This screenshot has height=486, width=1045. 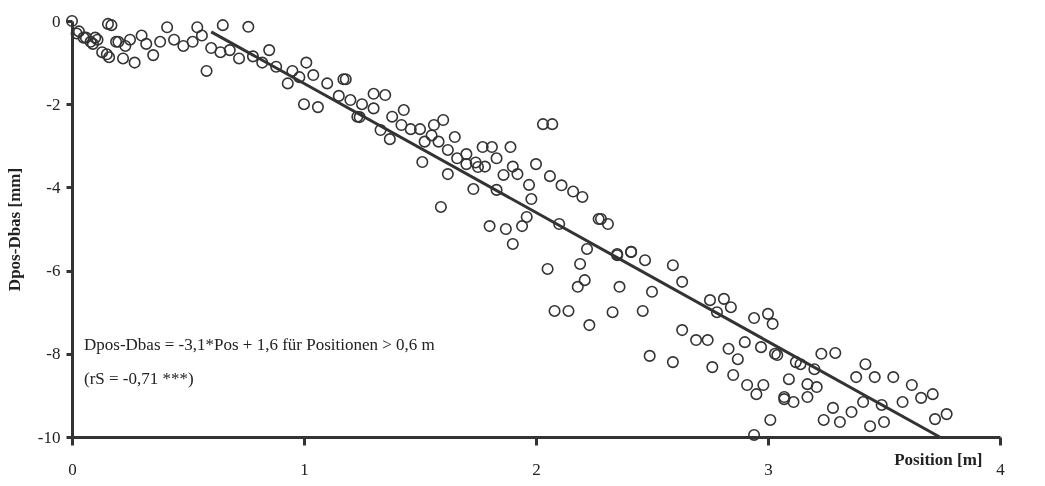 I want to click on y-tick-label: -8, so click(x=53, y=354).